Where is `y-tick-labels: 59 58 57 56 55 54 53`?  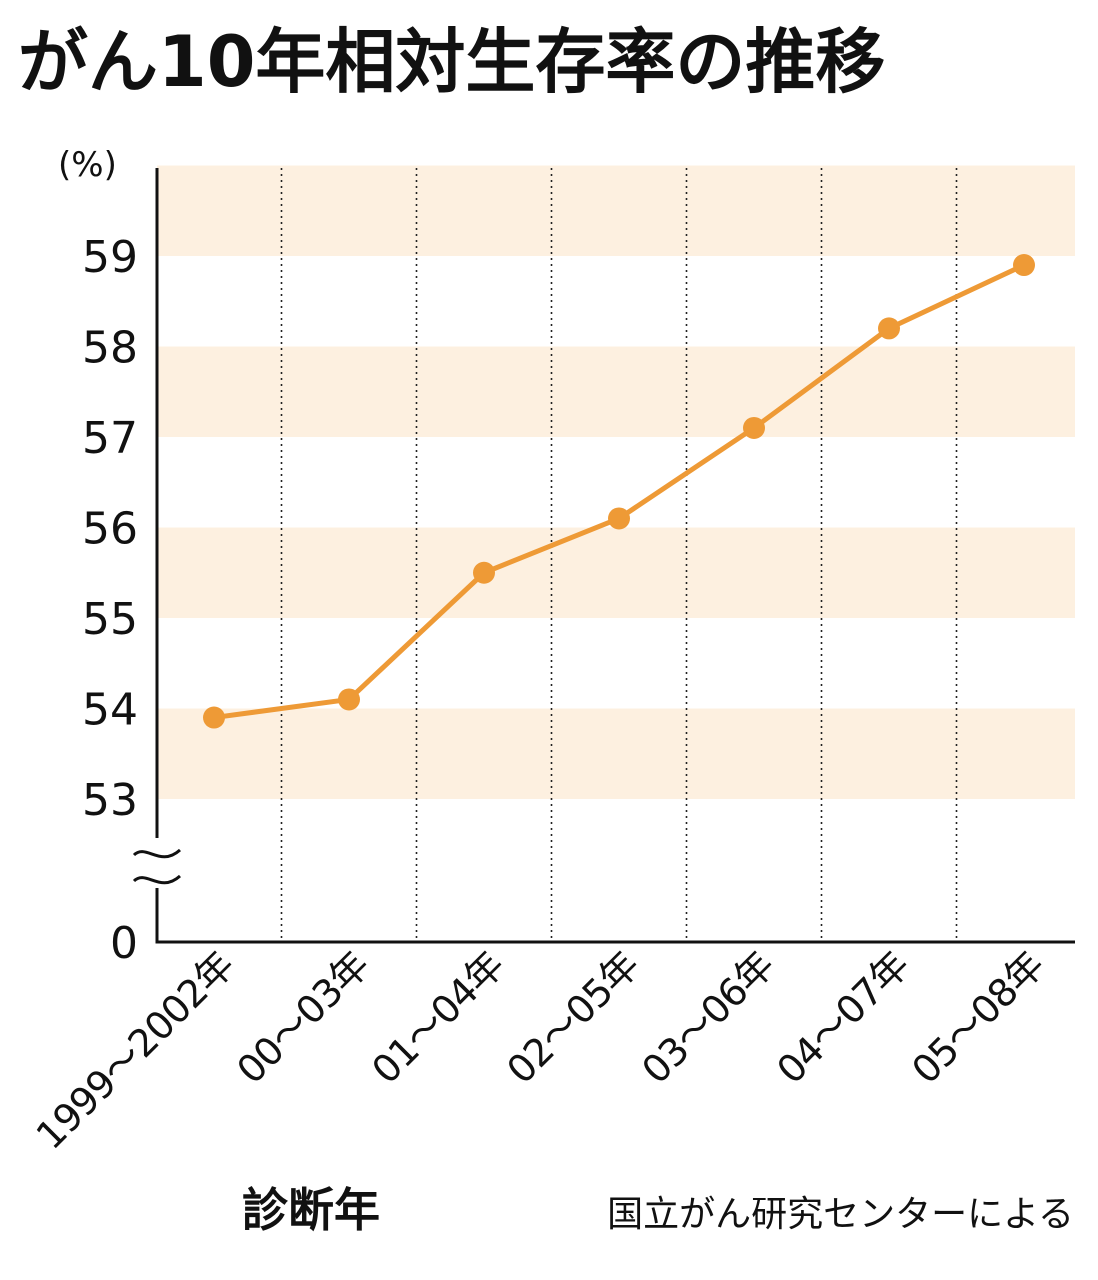 y-tick-labels: 59 58 57 56 55 54 53 is located at coordinates (110, 529).